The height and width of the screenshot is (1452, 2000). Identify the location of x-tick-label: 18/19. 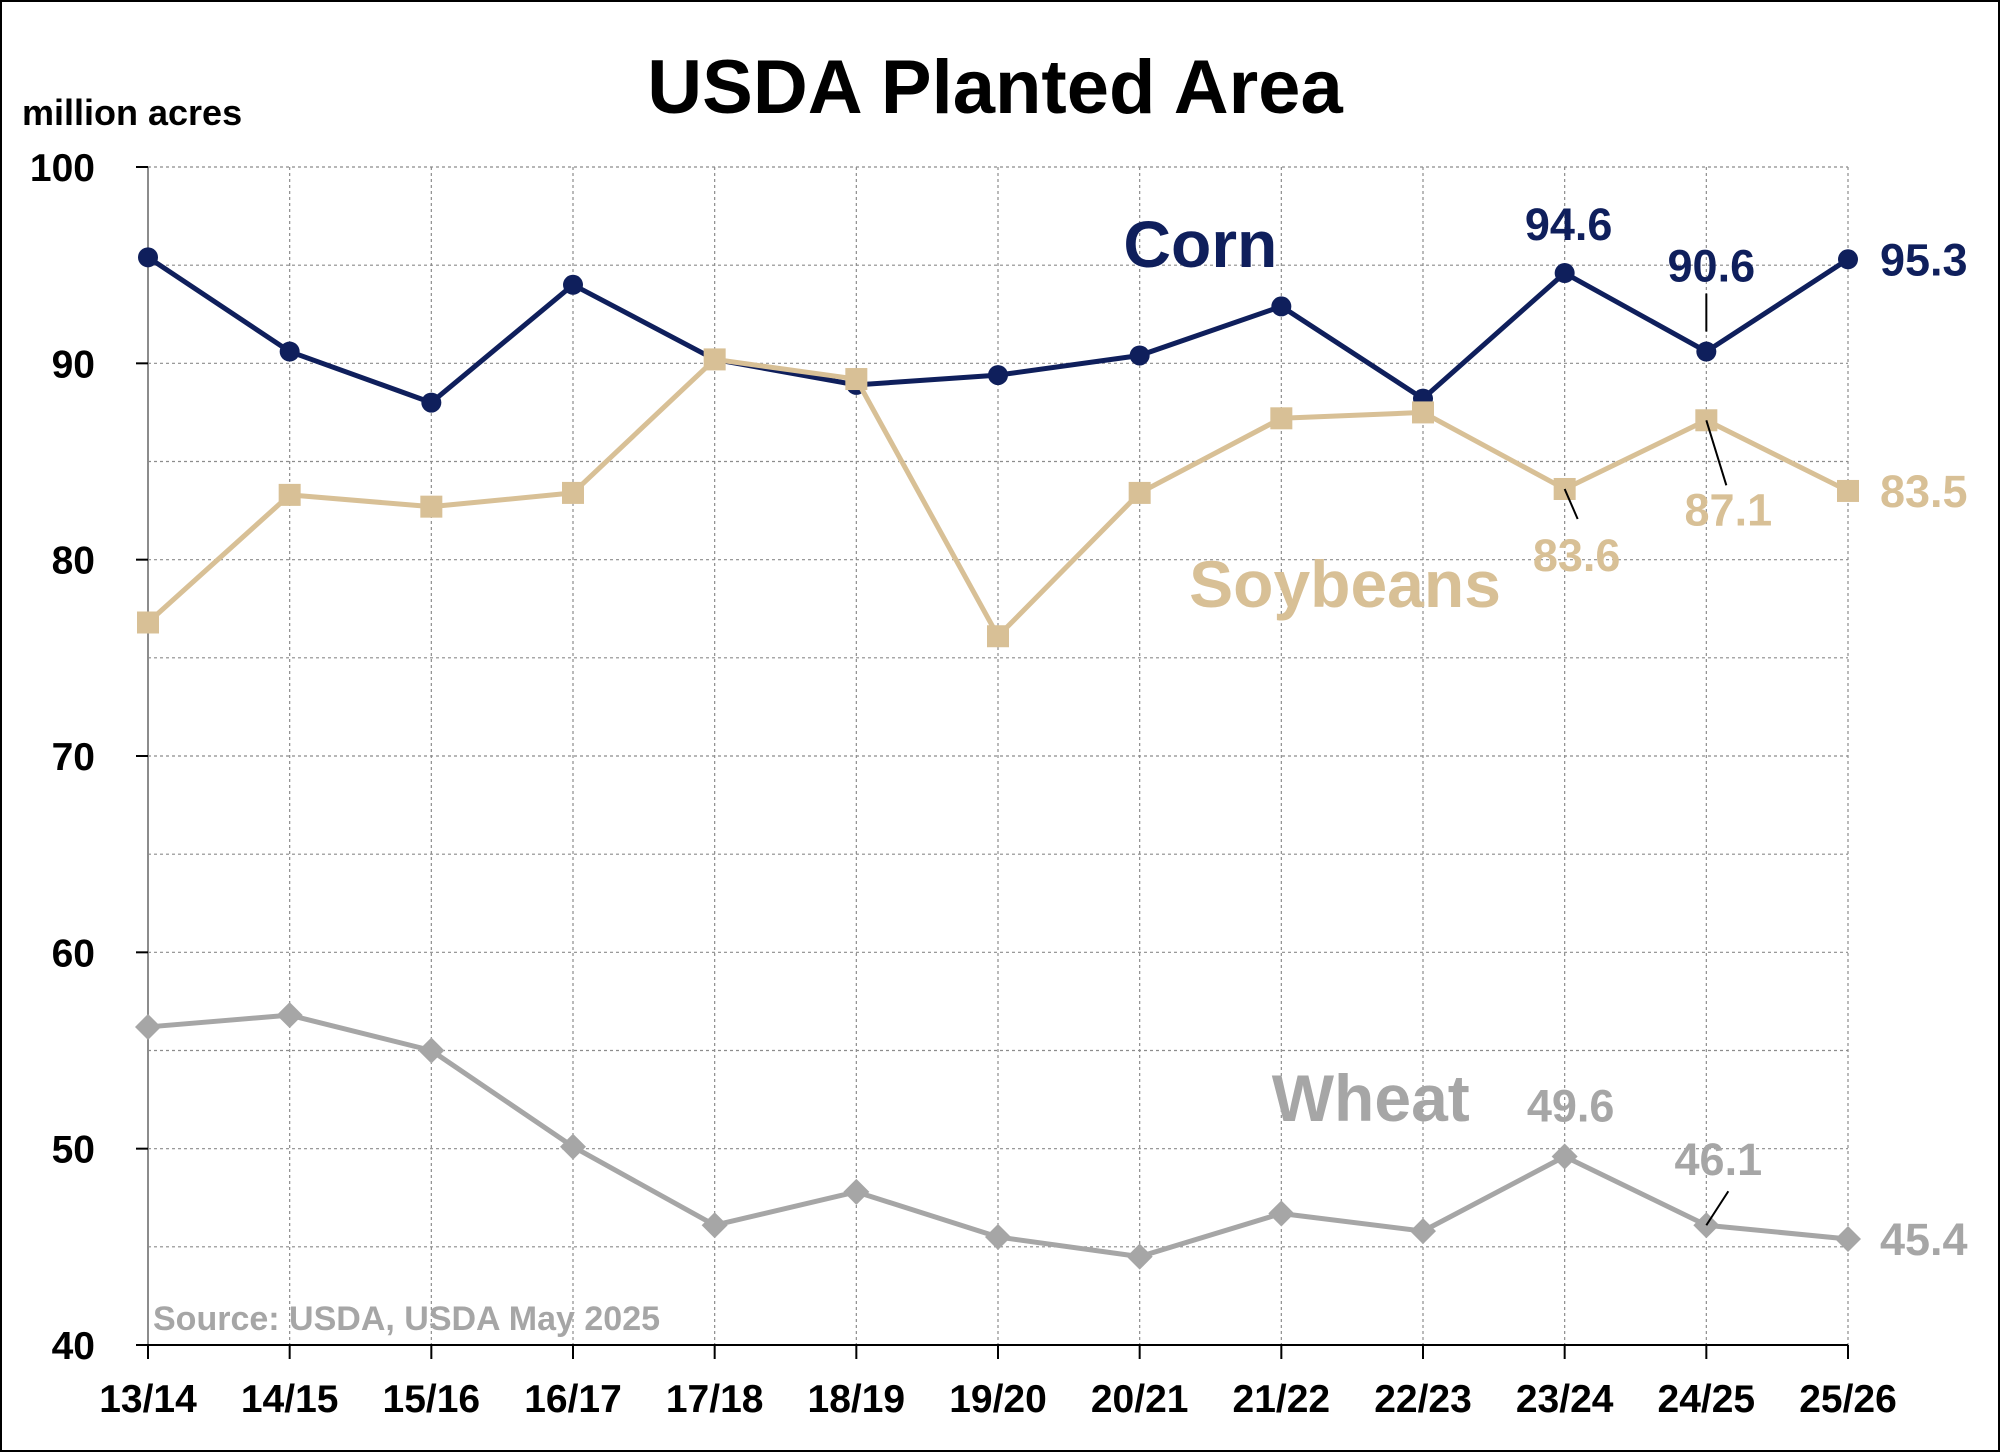
(857, 1399).